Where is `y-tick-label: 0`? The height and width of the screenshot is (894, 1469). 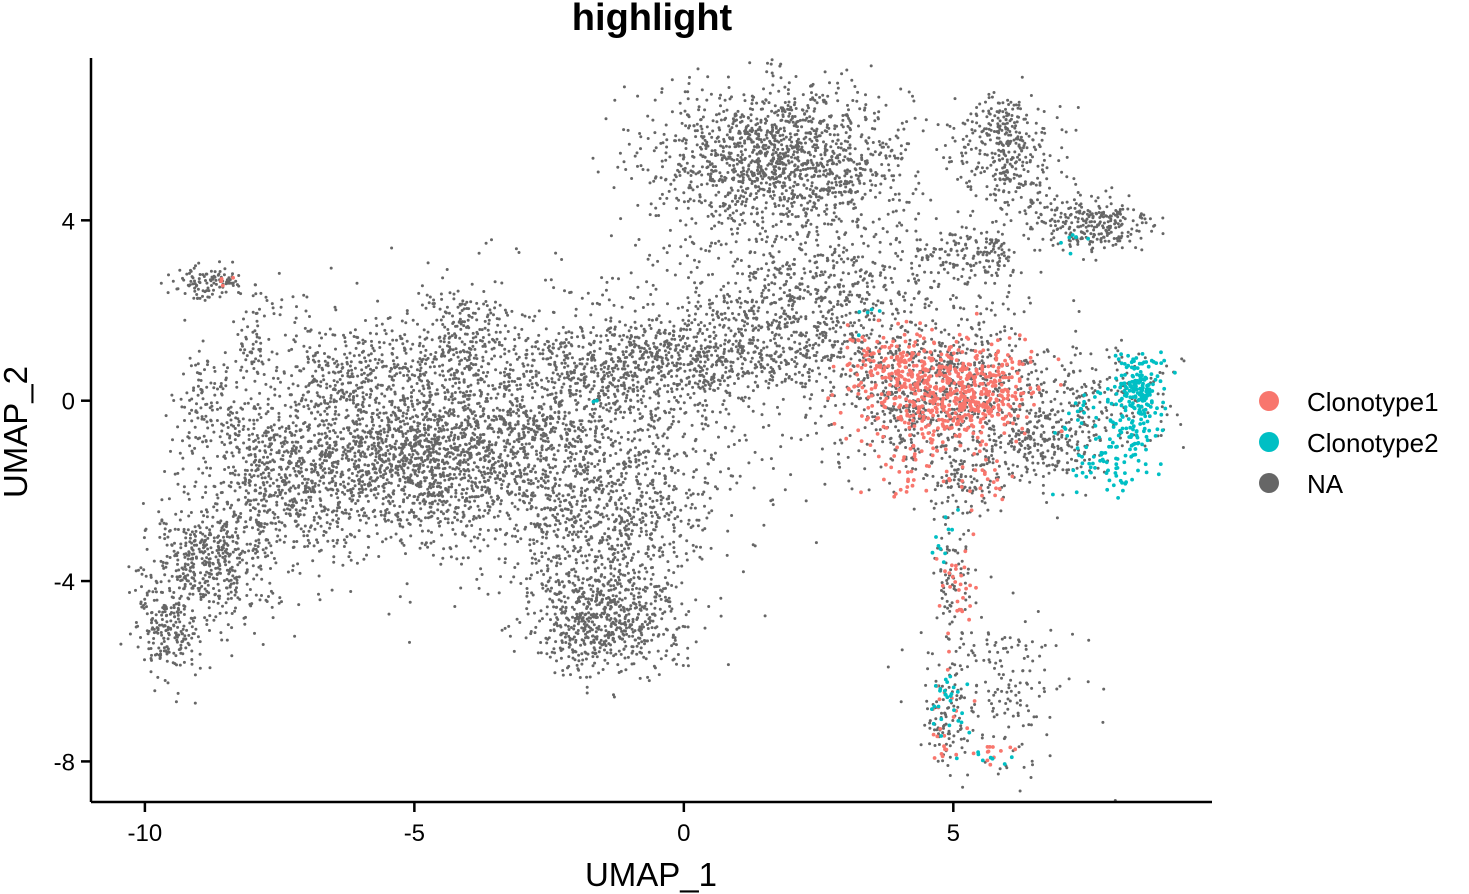
y-tick-label: 0 is located at coordinates (68, 402).